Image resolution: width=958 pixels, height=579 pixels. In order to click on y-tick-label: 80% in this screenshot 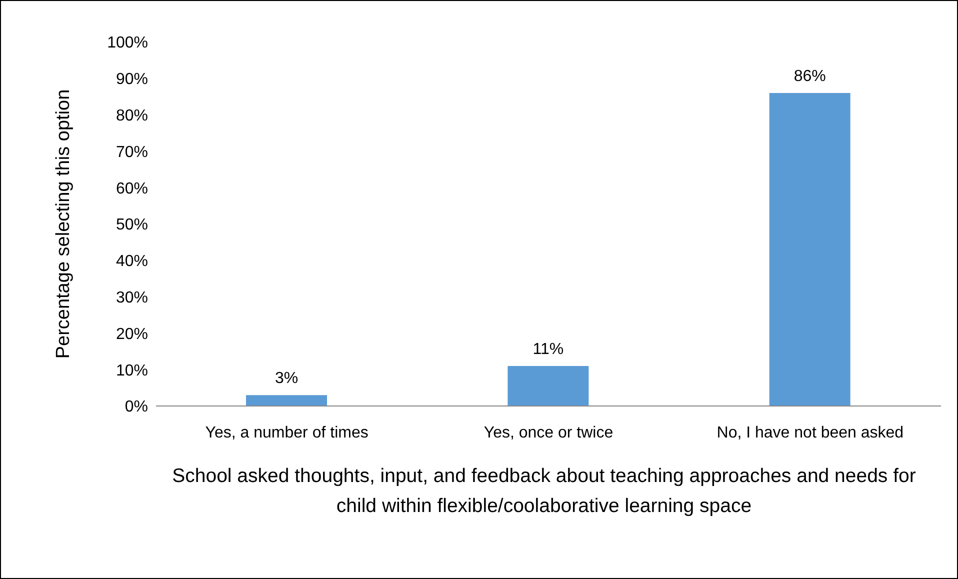, I will do `click(132, 115)`.